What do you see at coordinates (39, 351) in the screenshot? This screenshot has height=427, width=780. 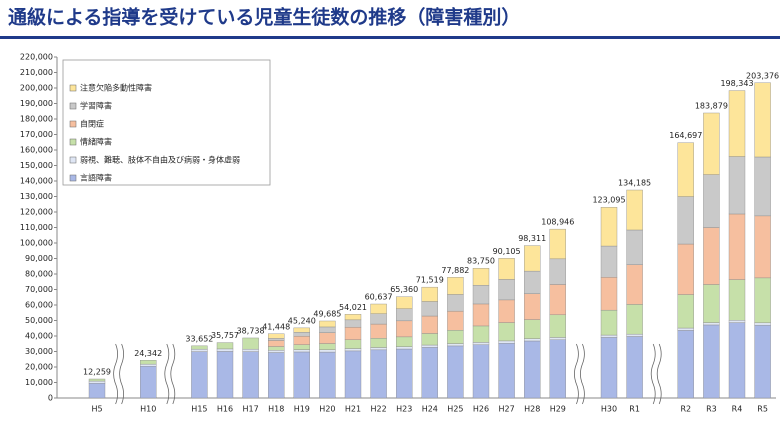 I see `y-tick-label: 30,000` at bounding box center [39, 351].